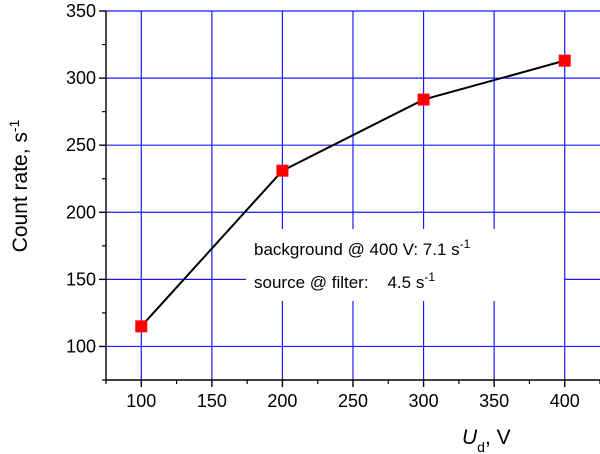 This screenshot has height=454, width=600. Describe the element at coordinates (465, 244) in the screenshot. I see `annotation-background-sup: -1` at that location.